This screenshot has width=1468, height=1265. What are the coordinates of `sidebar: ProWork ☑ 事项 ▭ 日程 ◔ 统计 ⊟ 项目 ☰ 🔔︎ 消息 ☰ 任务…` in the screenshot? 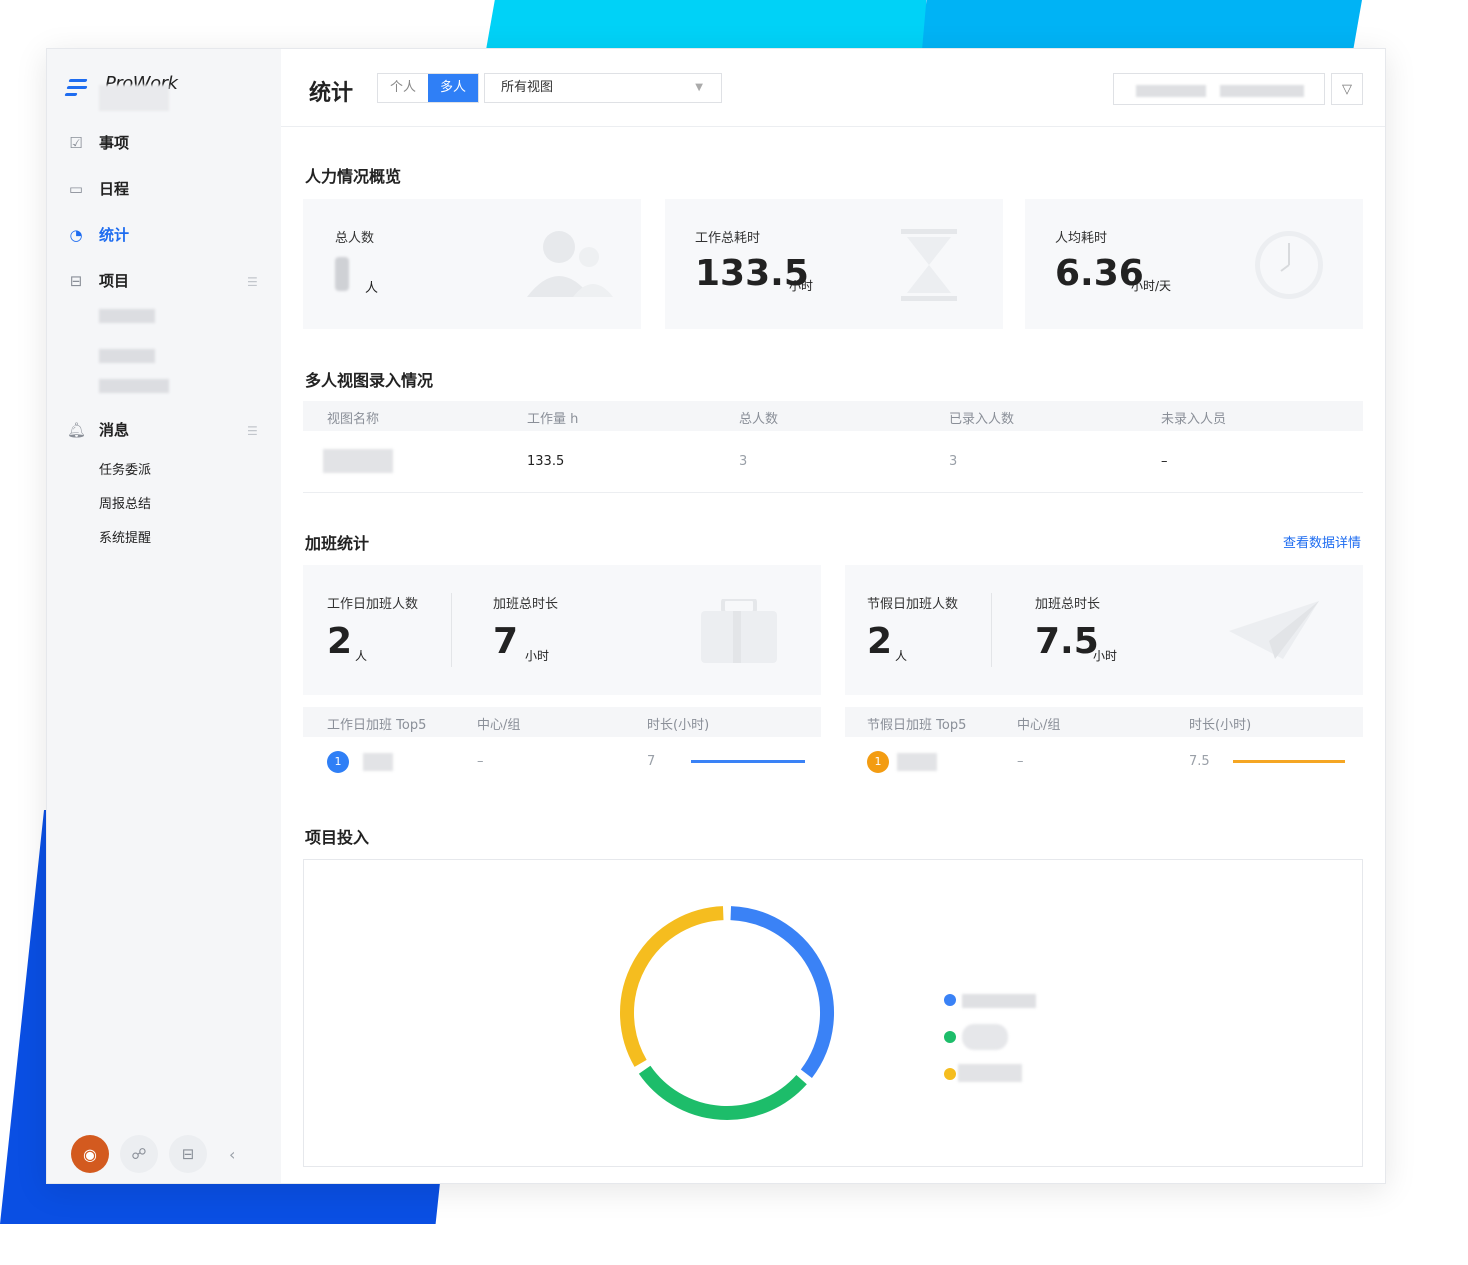 It's located at (164, 616).